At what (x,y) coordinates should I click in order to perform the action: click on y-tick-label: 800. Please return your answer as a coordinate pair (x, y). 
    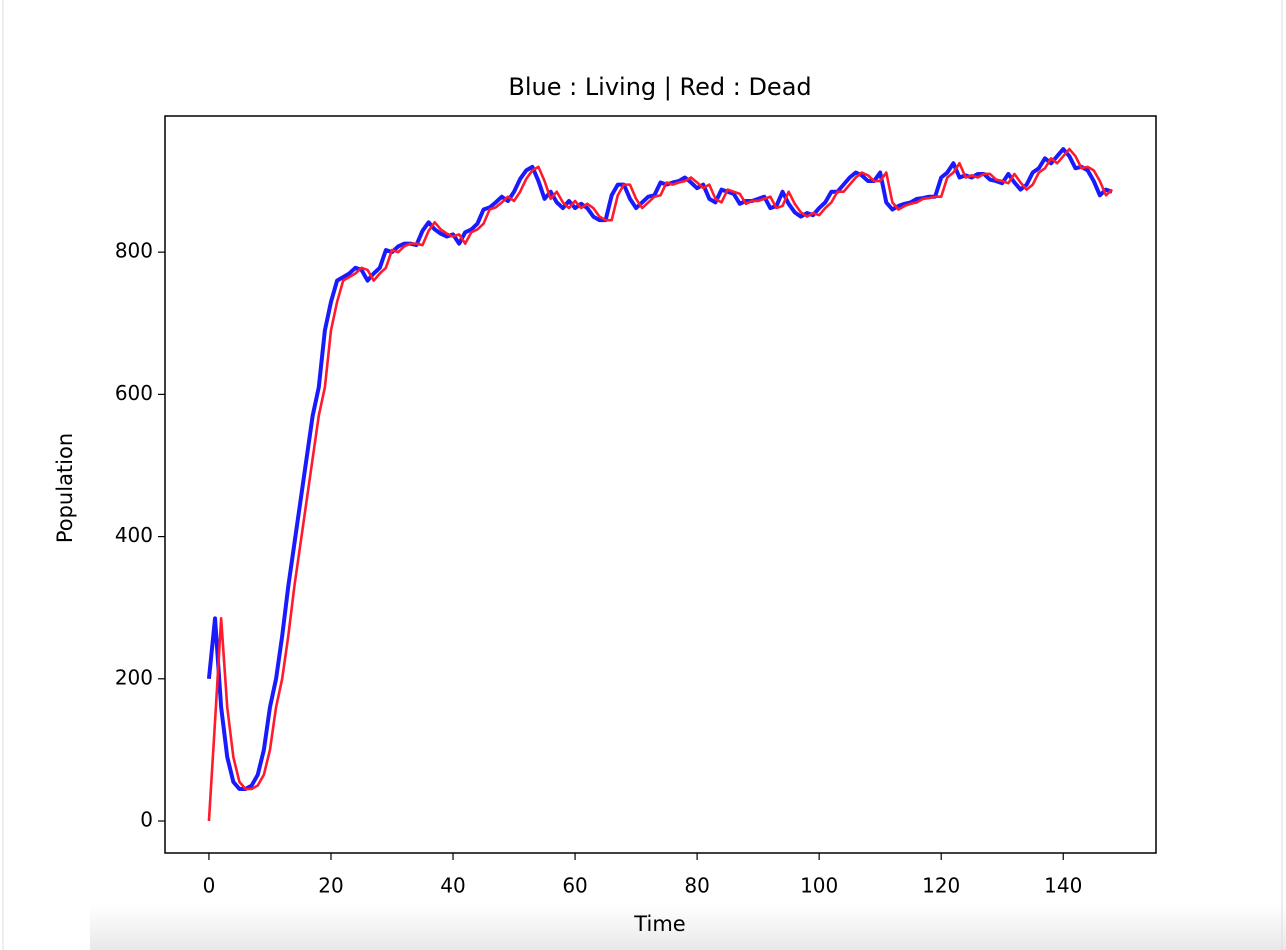
    Looking at the image, I should click on (134, 251).